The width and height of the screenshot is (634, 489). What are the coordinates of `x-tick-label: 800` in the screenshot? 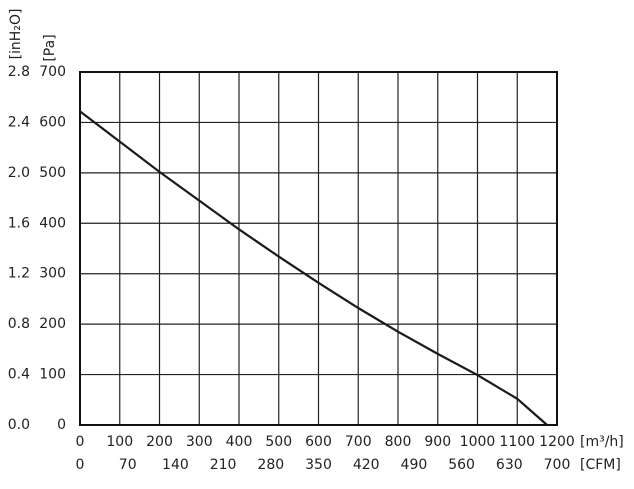 It's located at (398, 442).